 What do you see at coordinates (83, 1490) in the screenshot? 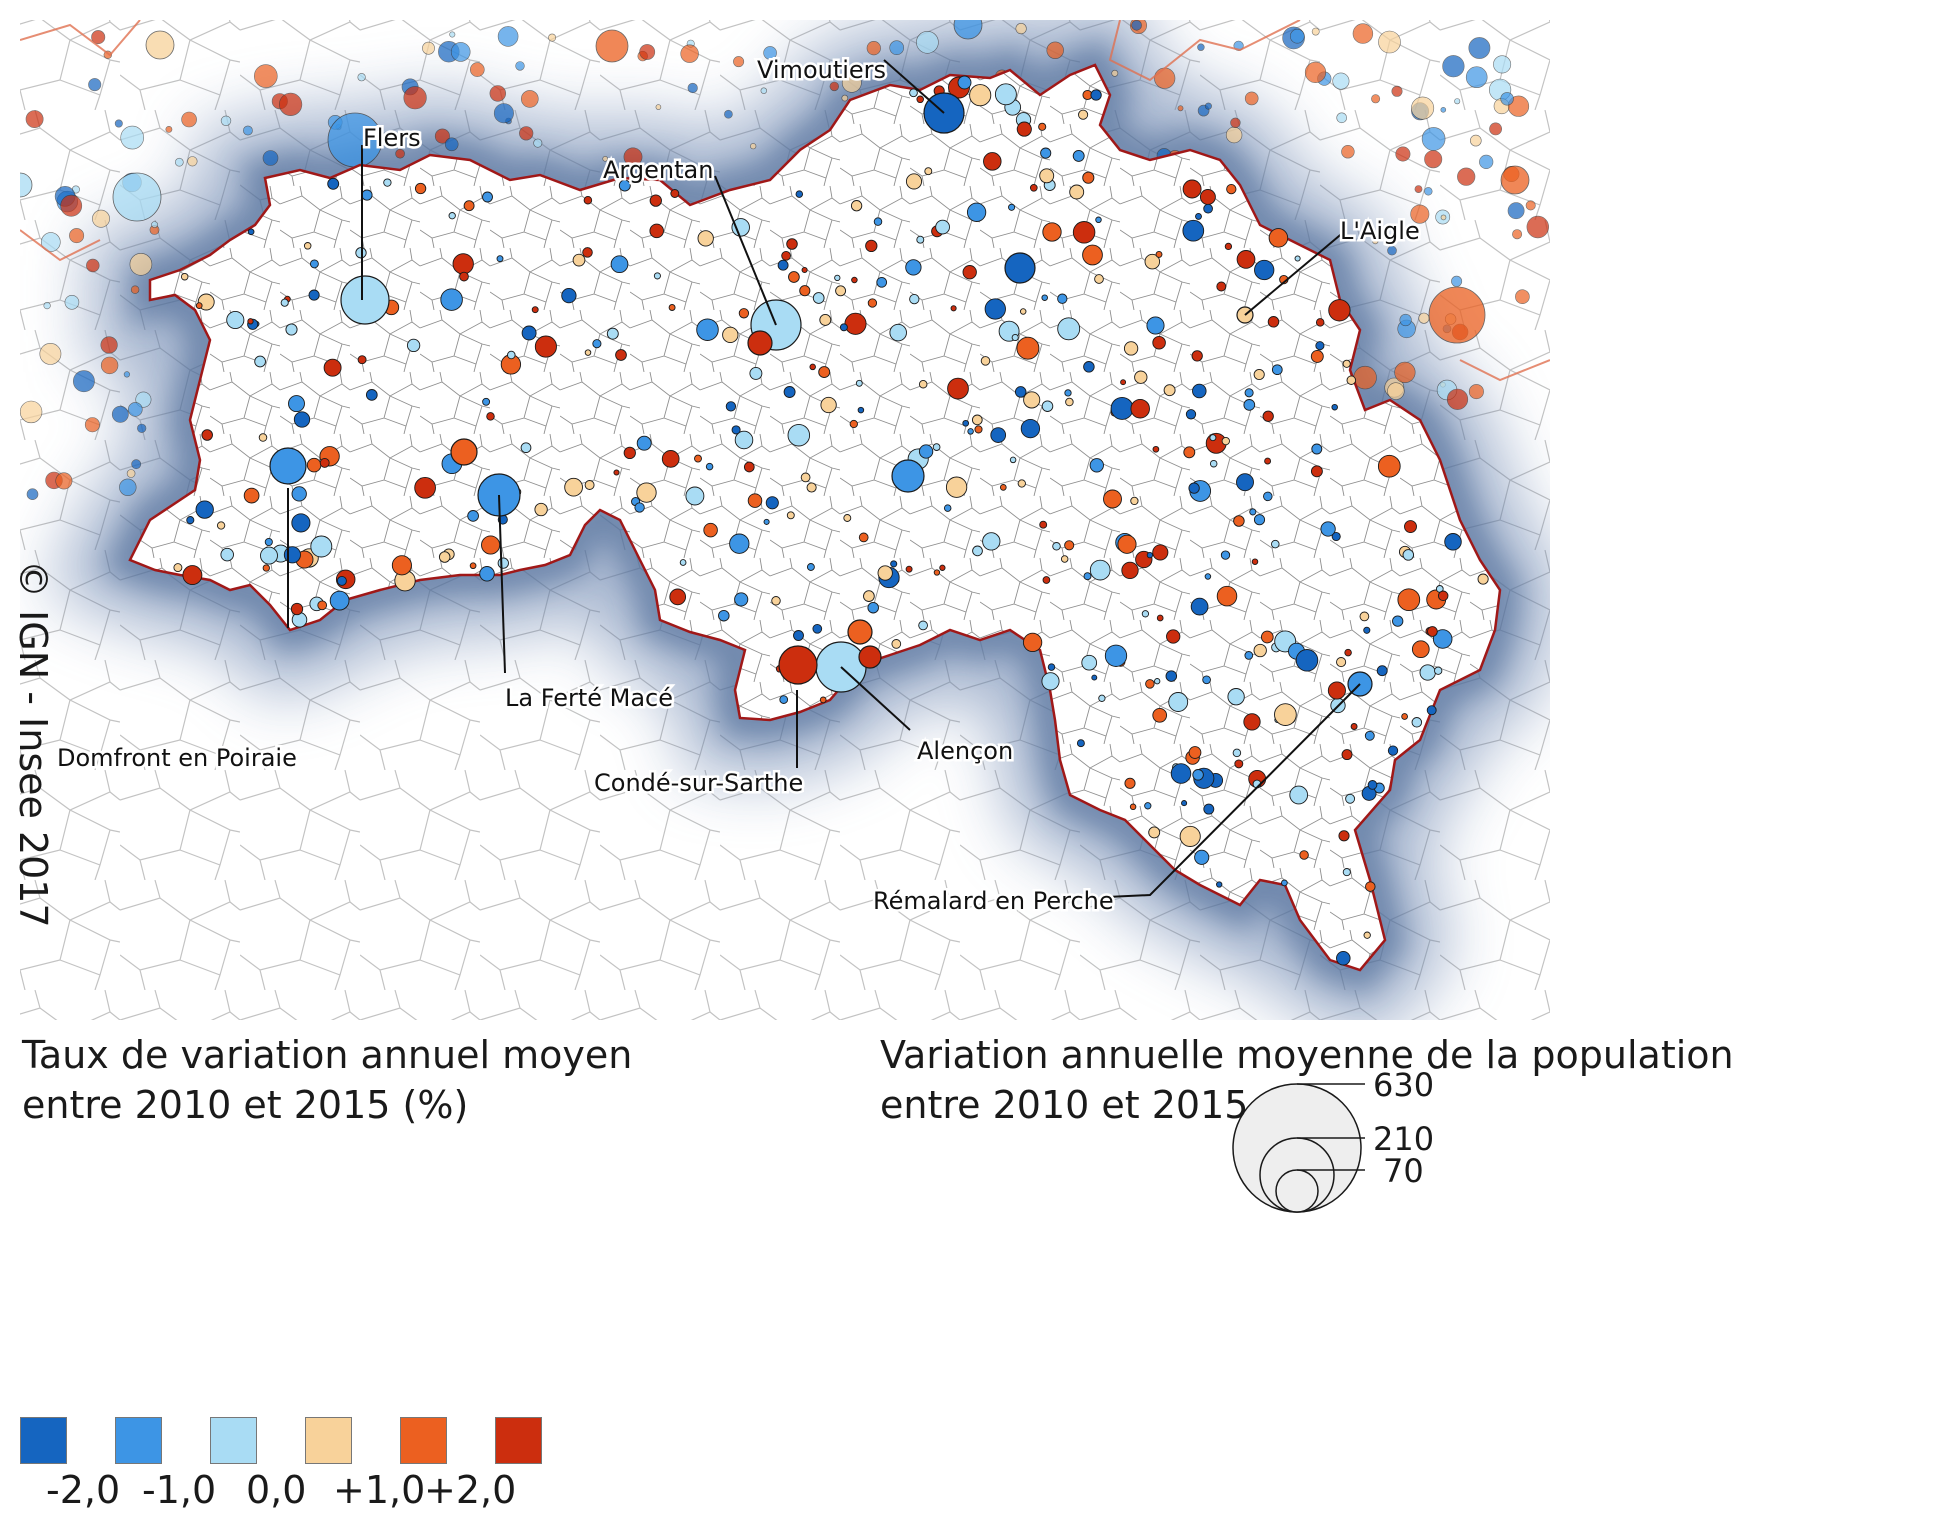
I see `class-break-label: -2,0` at bounding box center [83, 1490].